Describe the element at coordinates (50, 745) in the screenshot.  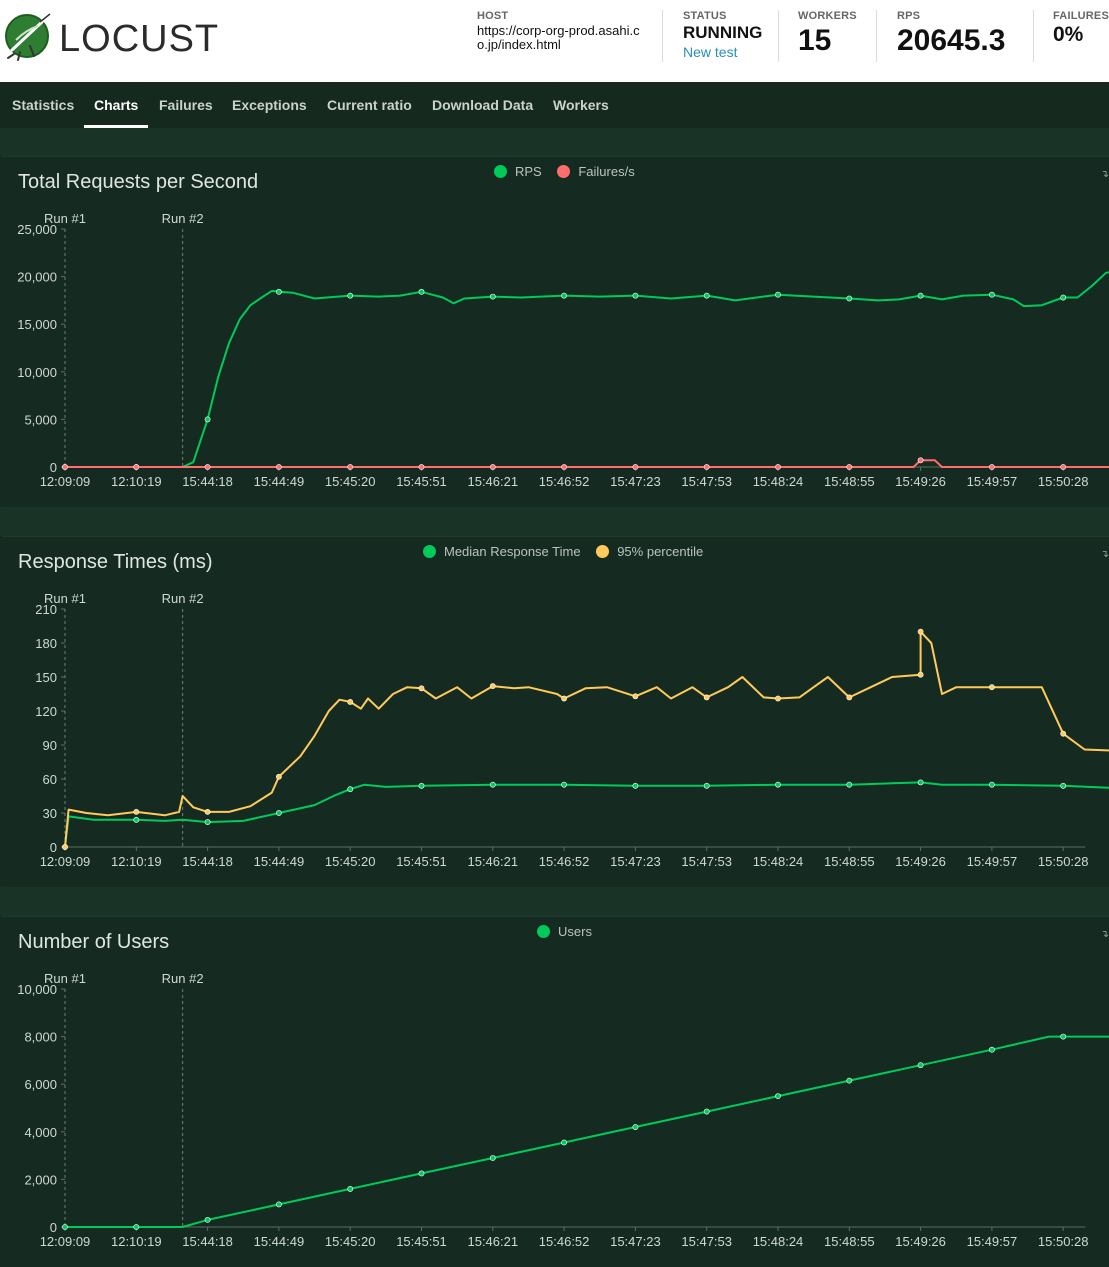
I see `y-tick-label: 90` at that location.